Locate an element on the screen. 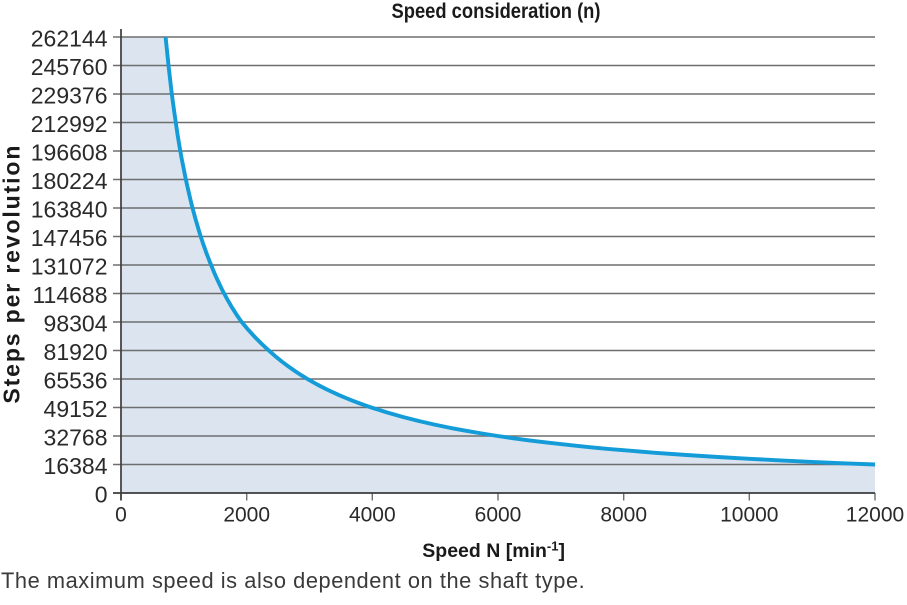 The width and height of the screenshot is (907, 605). svg-text: 32768 is located at coordinates (76, 437).